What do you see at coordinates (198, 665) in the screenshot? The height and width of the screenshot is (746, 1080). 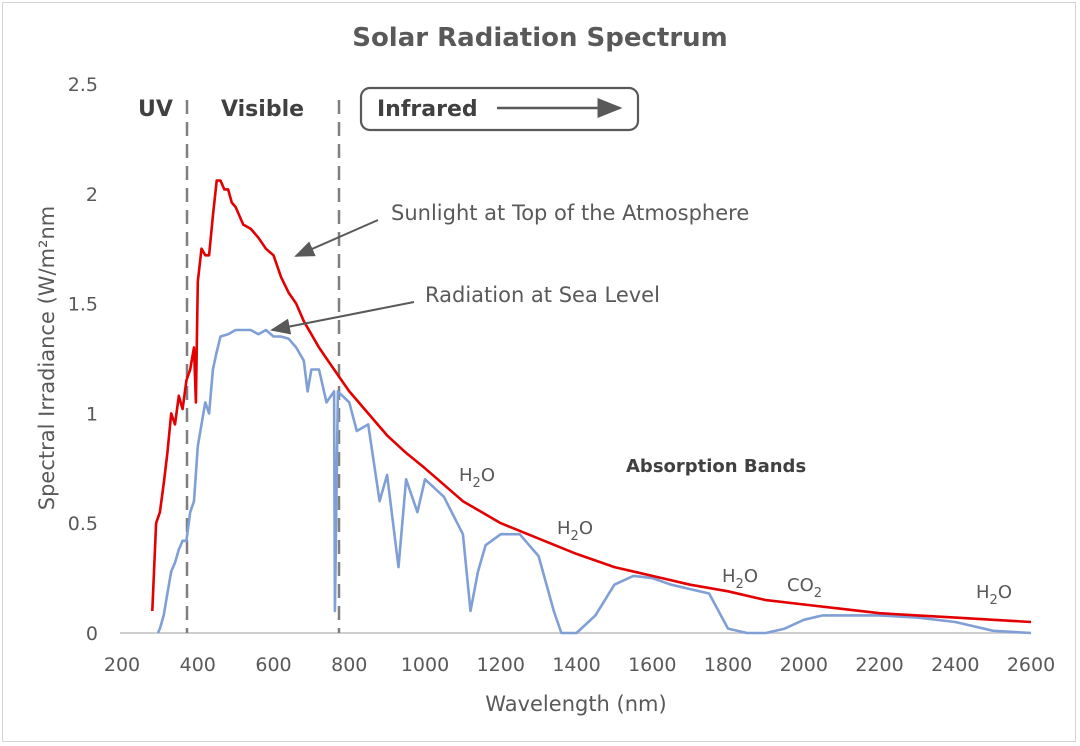 I see `x-tick-label: 400` at bounding box center [198, 665].